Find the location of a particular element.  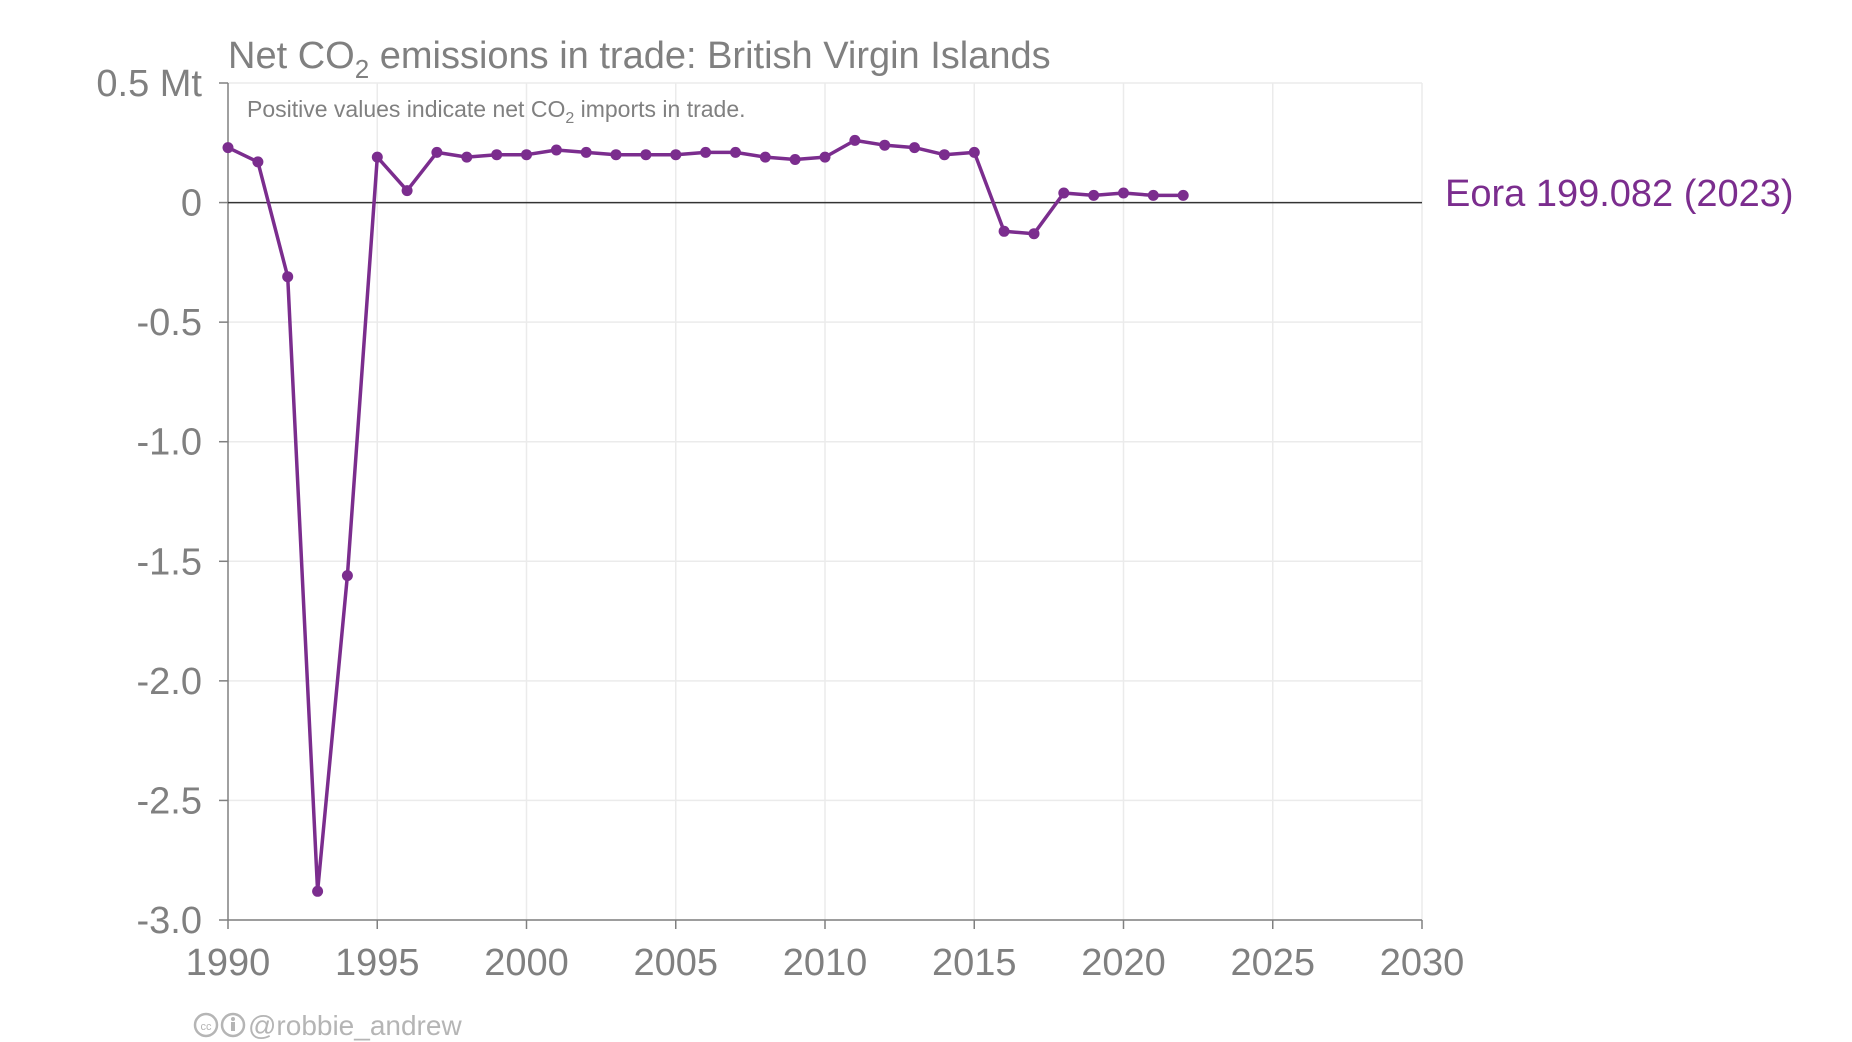

cc-license-icon: cc is located at coordinates (206, 1025).